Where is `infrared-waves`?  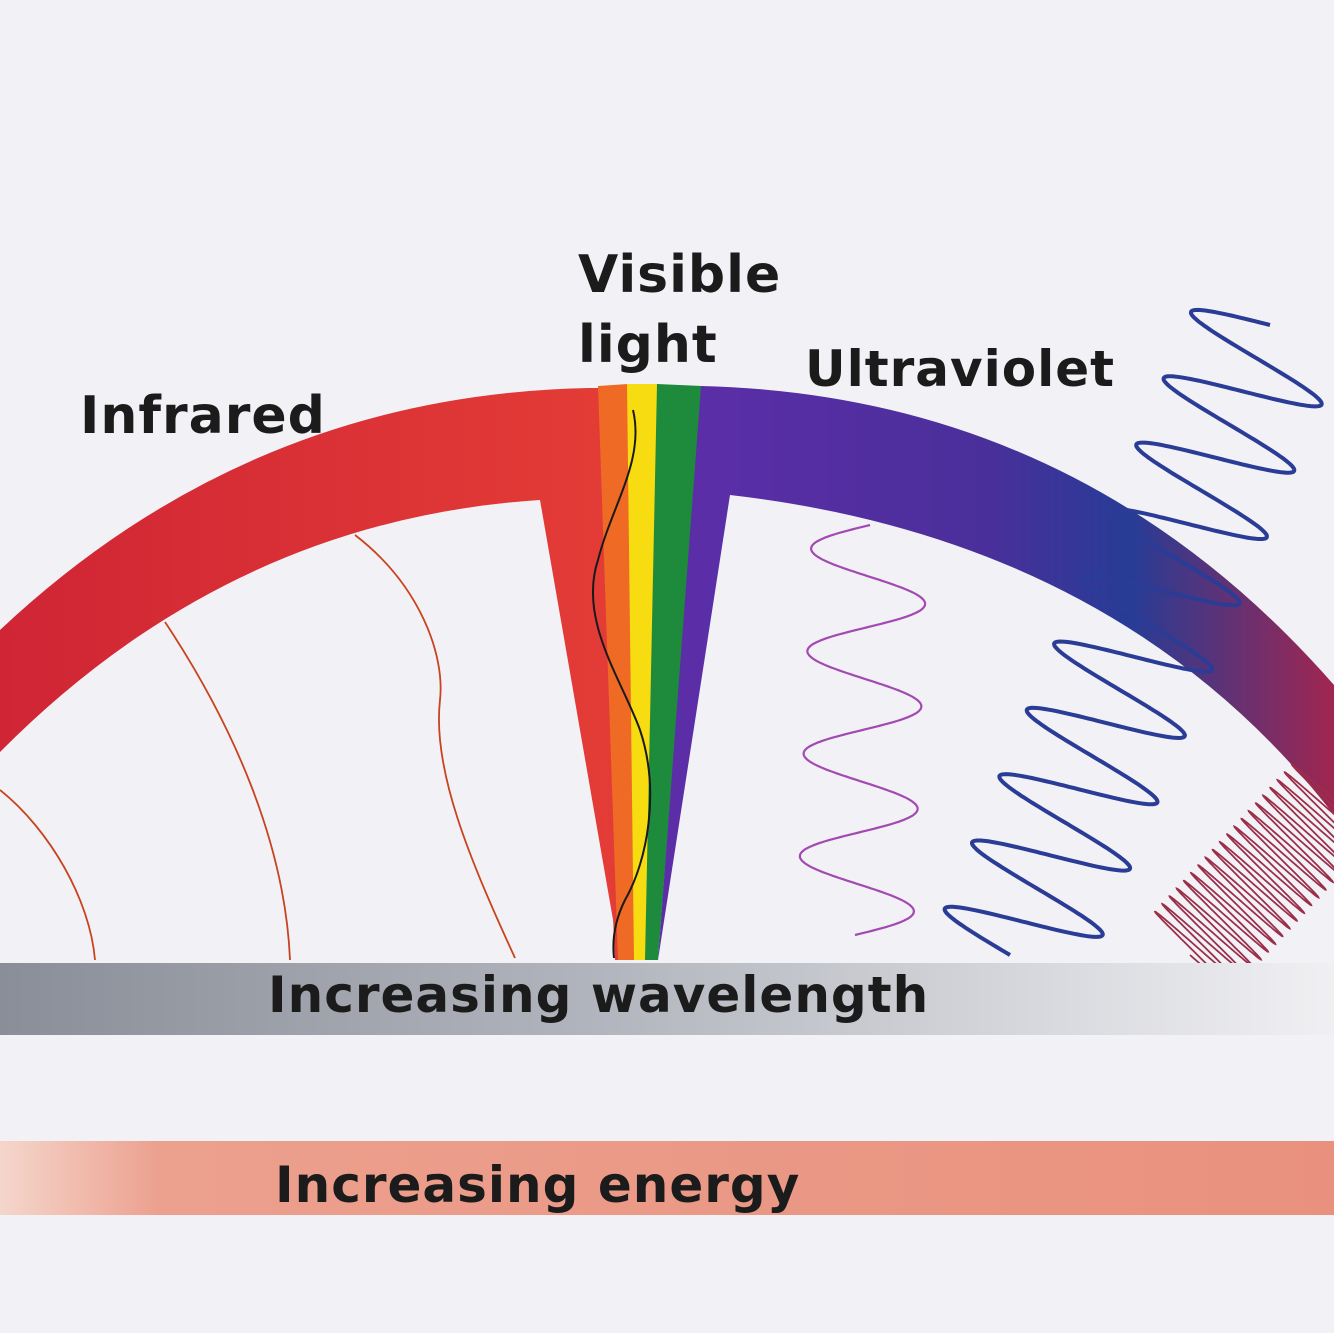 infrared-waves is located at coordinates (258, 747).